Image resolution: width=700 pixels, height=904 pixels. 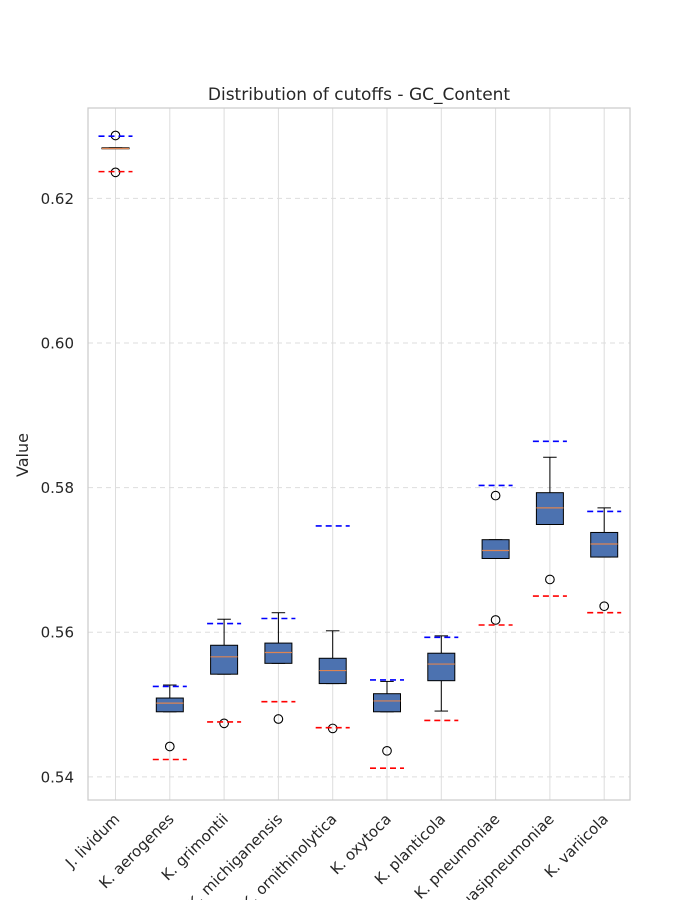 I want to click on y-tick-label: 0.60, so click(x=57, y=344).